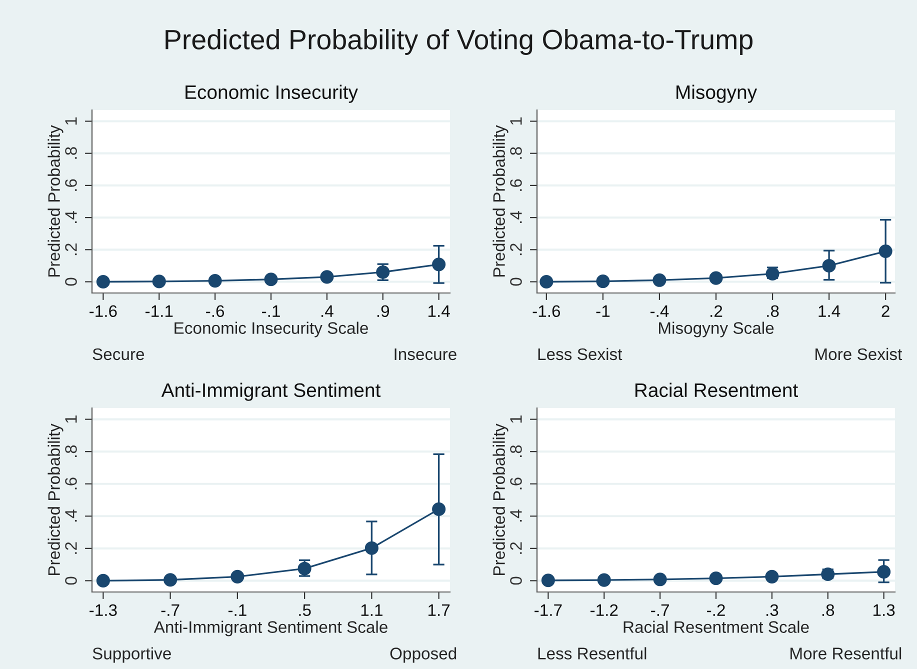  What do you see at coordinates (272, 93) in the screenshot?
I see `chart-title: Economic Insecurity` at bounding box center [272, 93].